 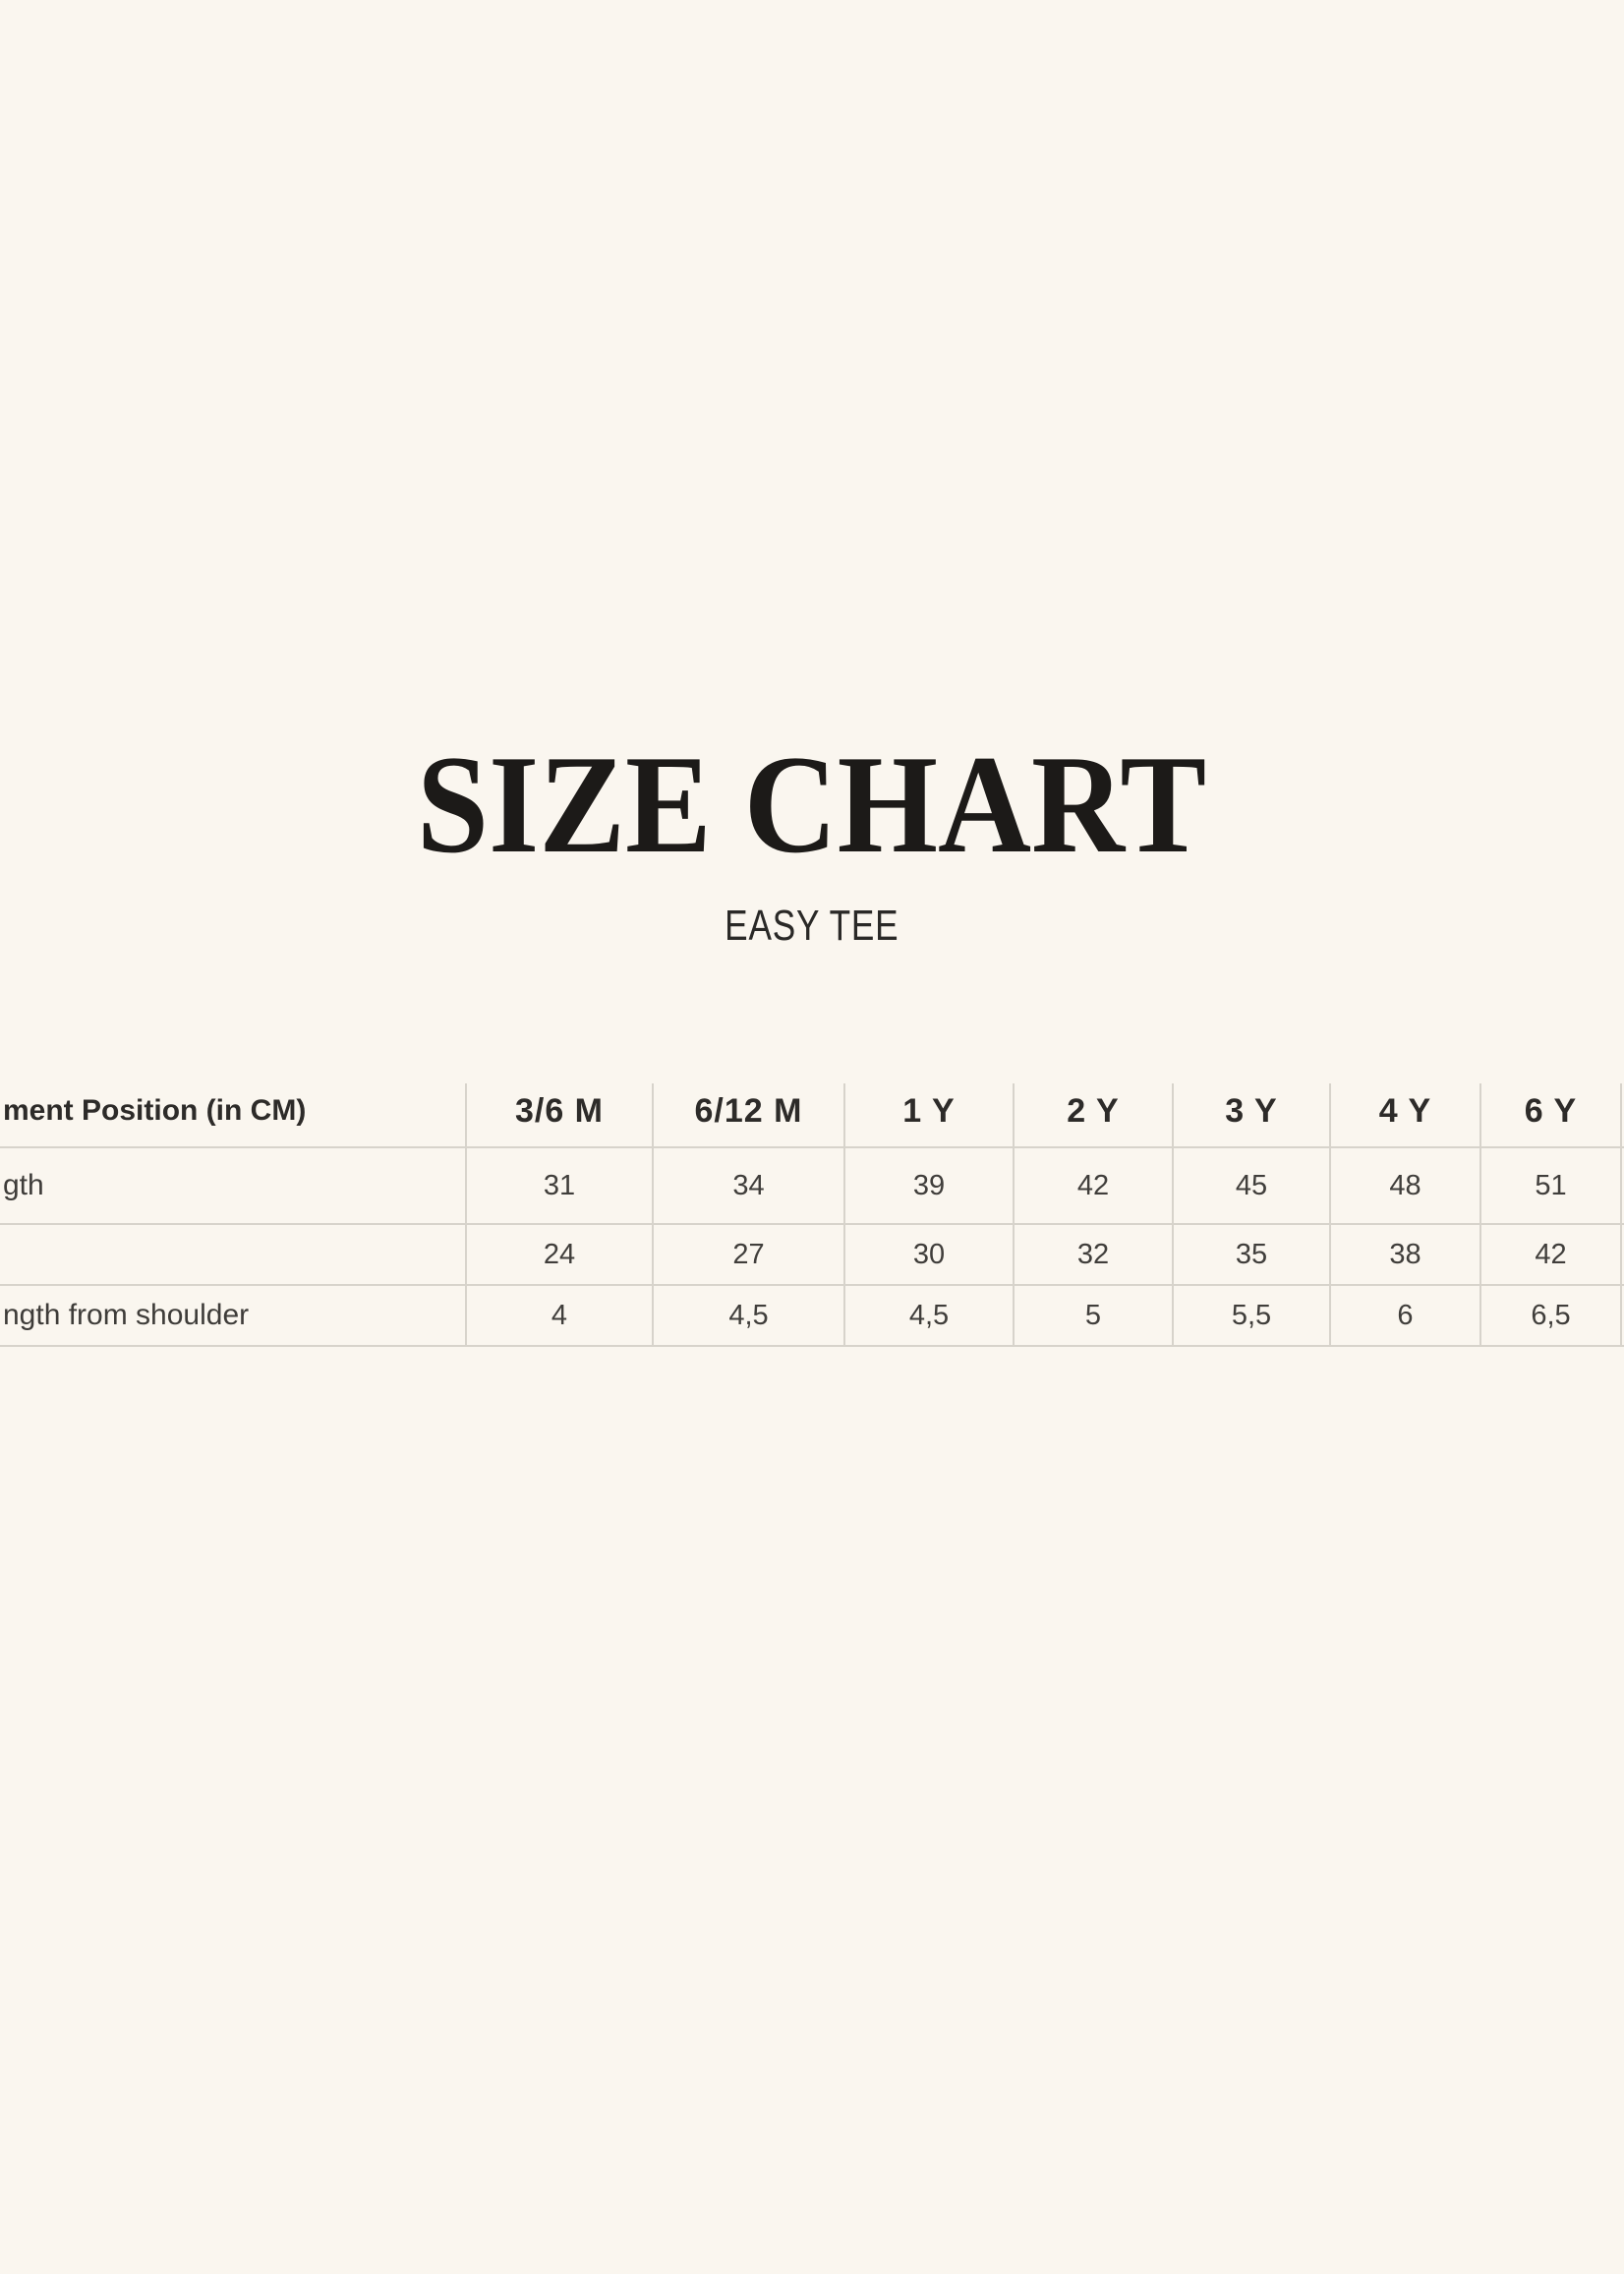 What do you see at coordinates (929, 1115) in the screenshot?
I see `size-column-header-1y: 1 Y` at bounding box center [929, 1115].